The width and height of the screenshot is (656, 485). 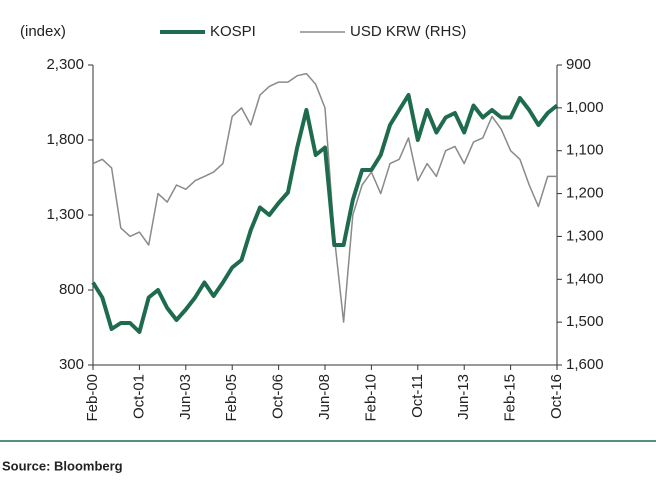 What do you see at coordinates (43, 31) in the screenshot?
I see `y-axis-label: (index)` at bounding box center [43, 31].